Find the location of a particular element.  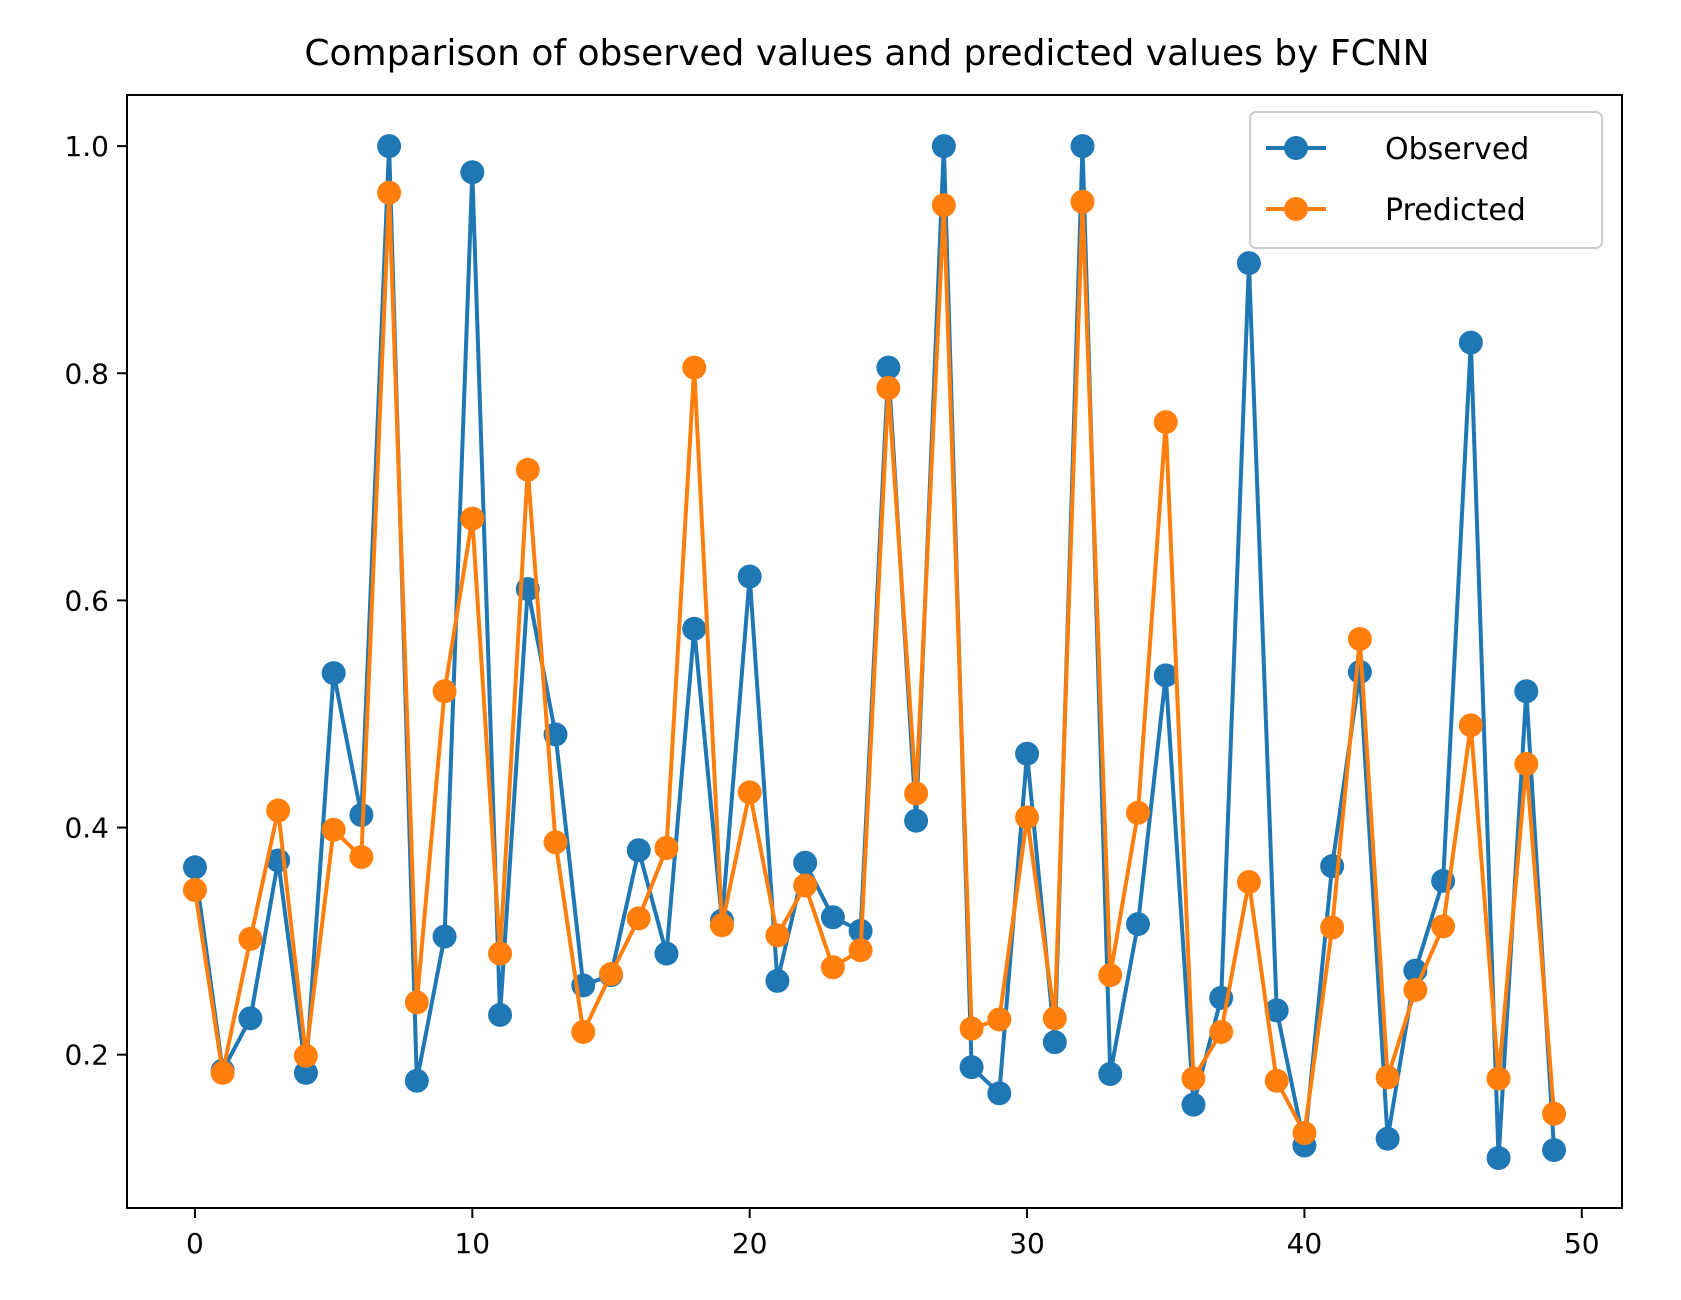

y-tick-label: 1.0 is located at coordinates (86, 146).